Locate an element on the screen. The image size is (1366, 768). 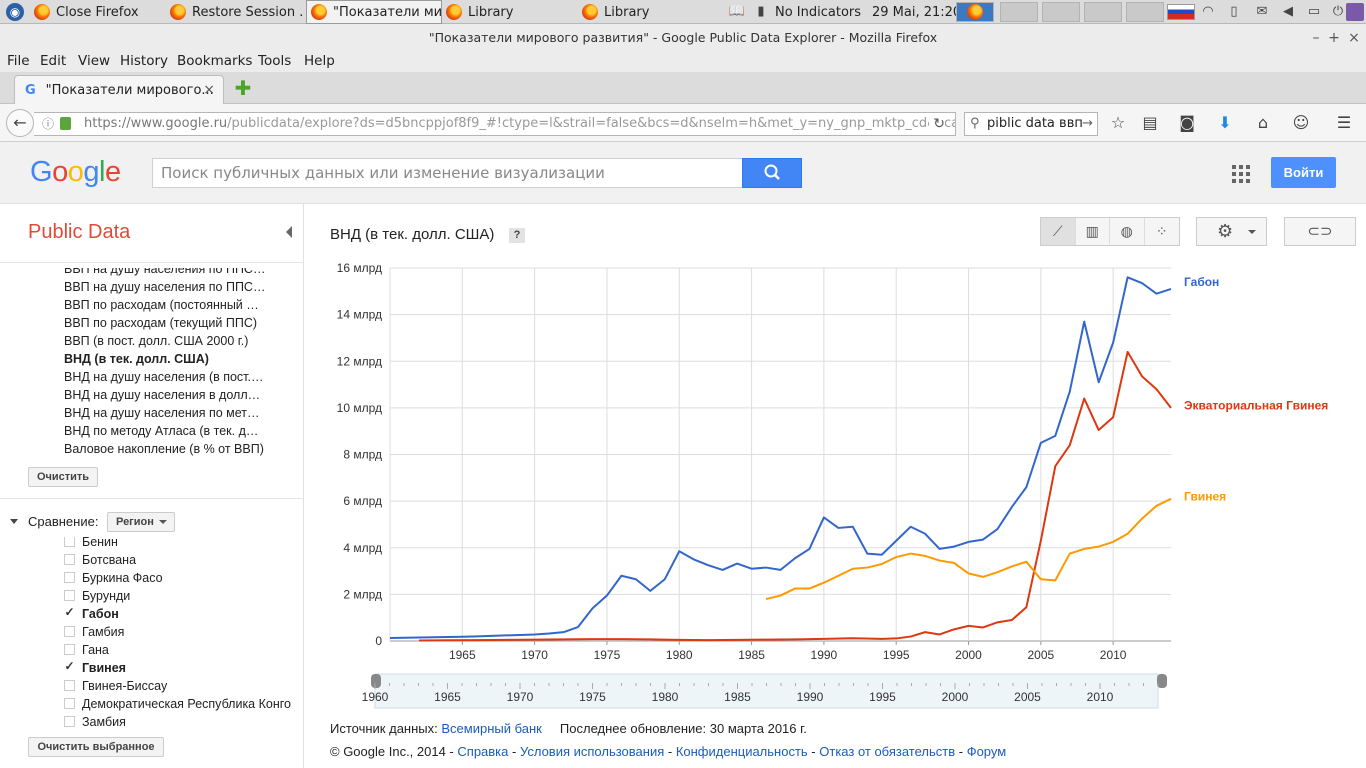
taskbar-item-close-firefox: Close Firefox is located at coordinates (97, 12).